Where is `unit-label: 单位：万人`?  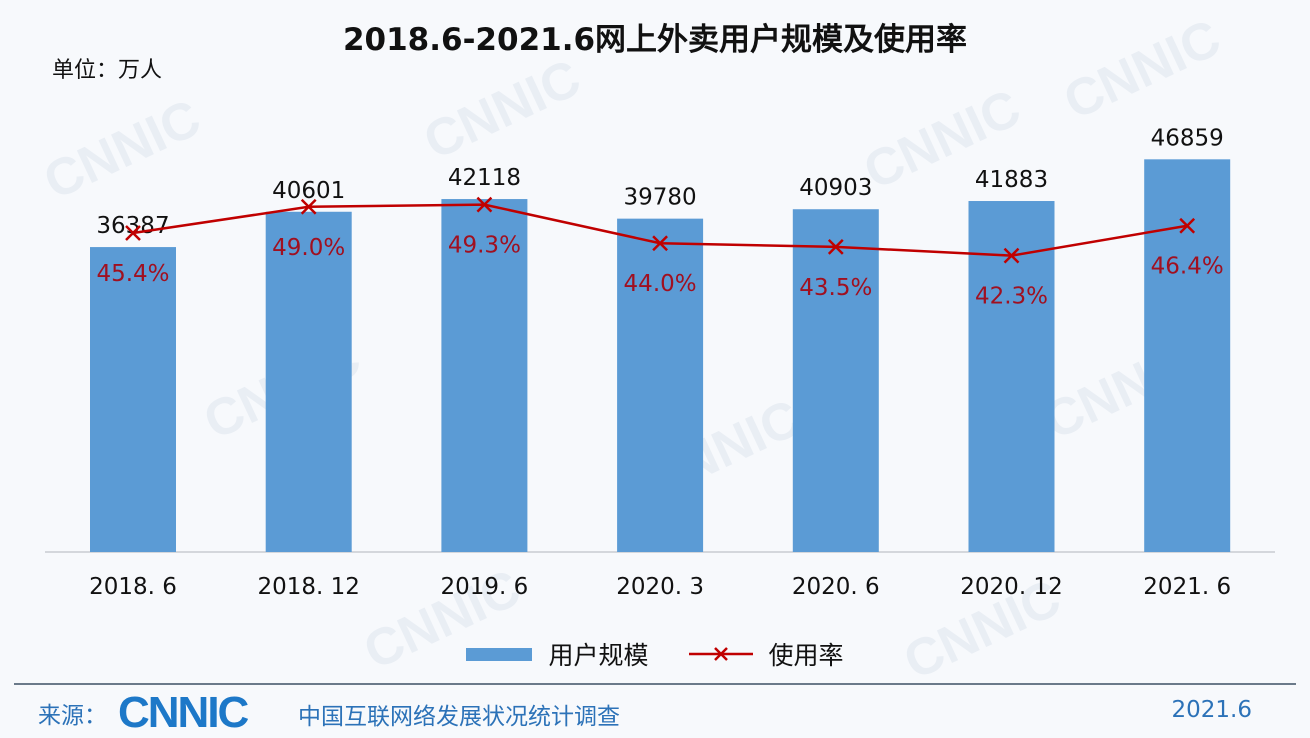 unit-label: 单位：万人 is located at coordinates (107, 70).